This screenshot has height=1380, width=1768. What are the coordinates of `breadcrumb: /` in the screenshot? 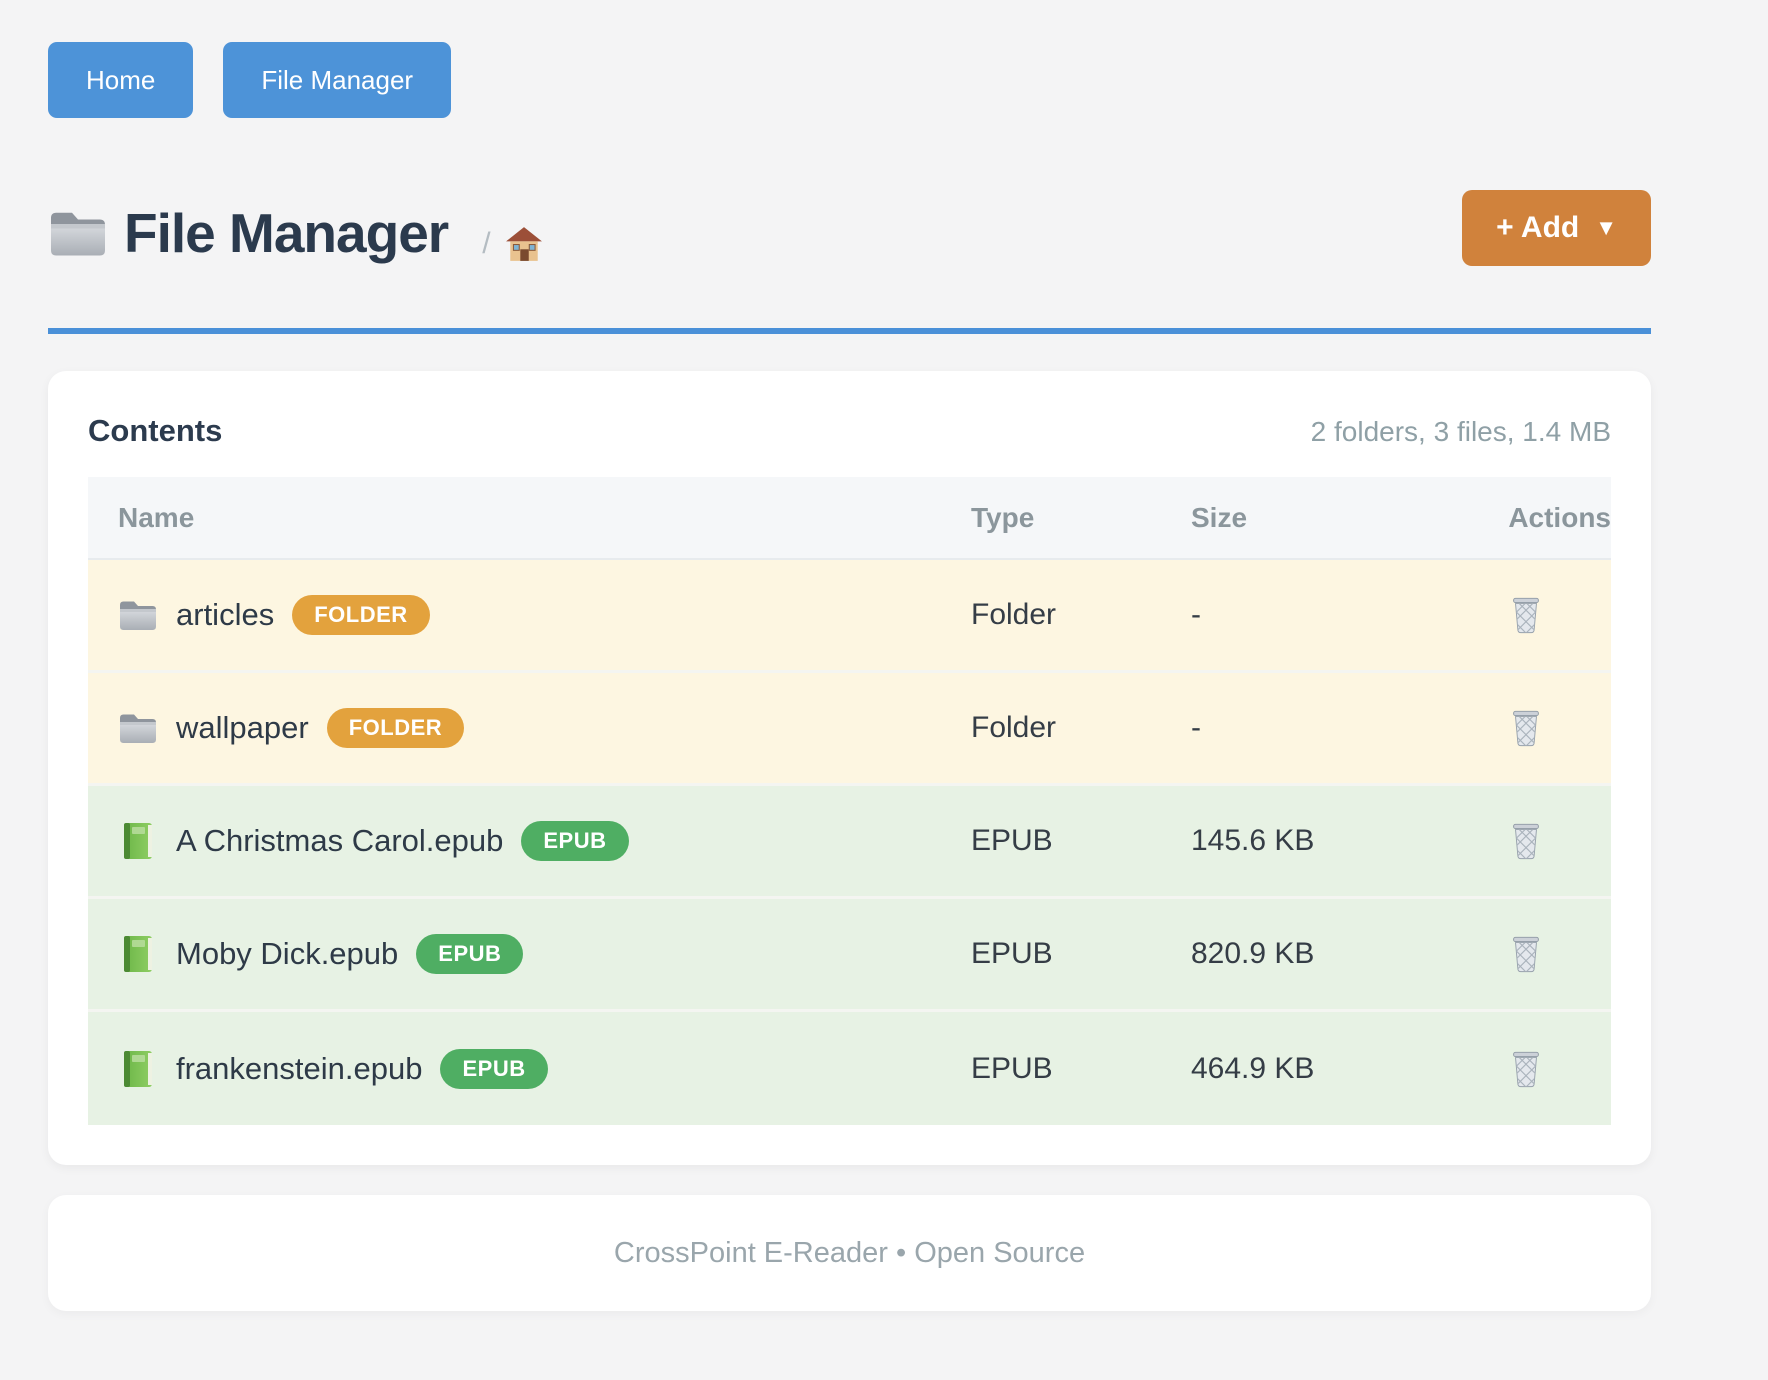 It's located at (512, 244).